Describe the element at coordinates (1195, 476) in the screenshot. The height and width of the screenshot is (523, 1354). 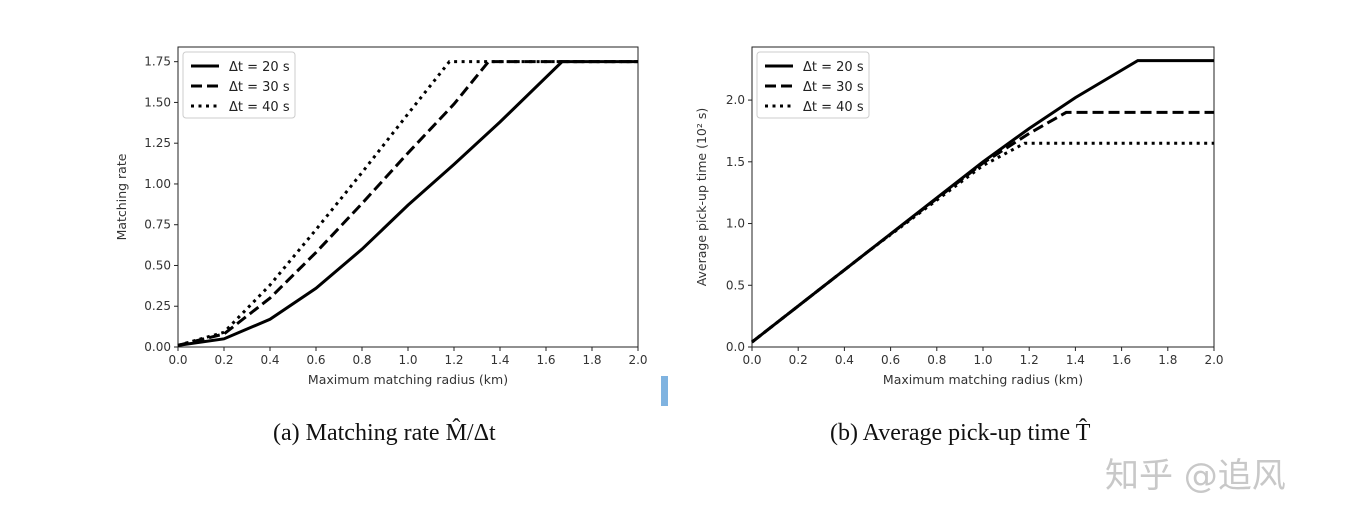
I see `watermark: 知乎 @追风` at that location.